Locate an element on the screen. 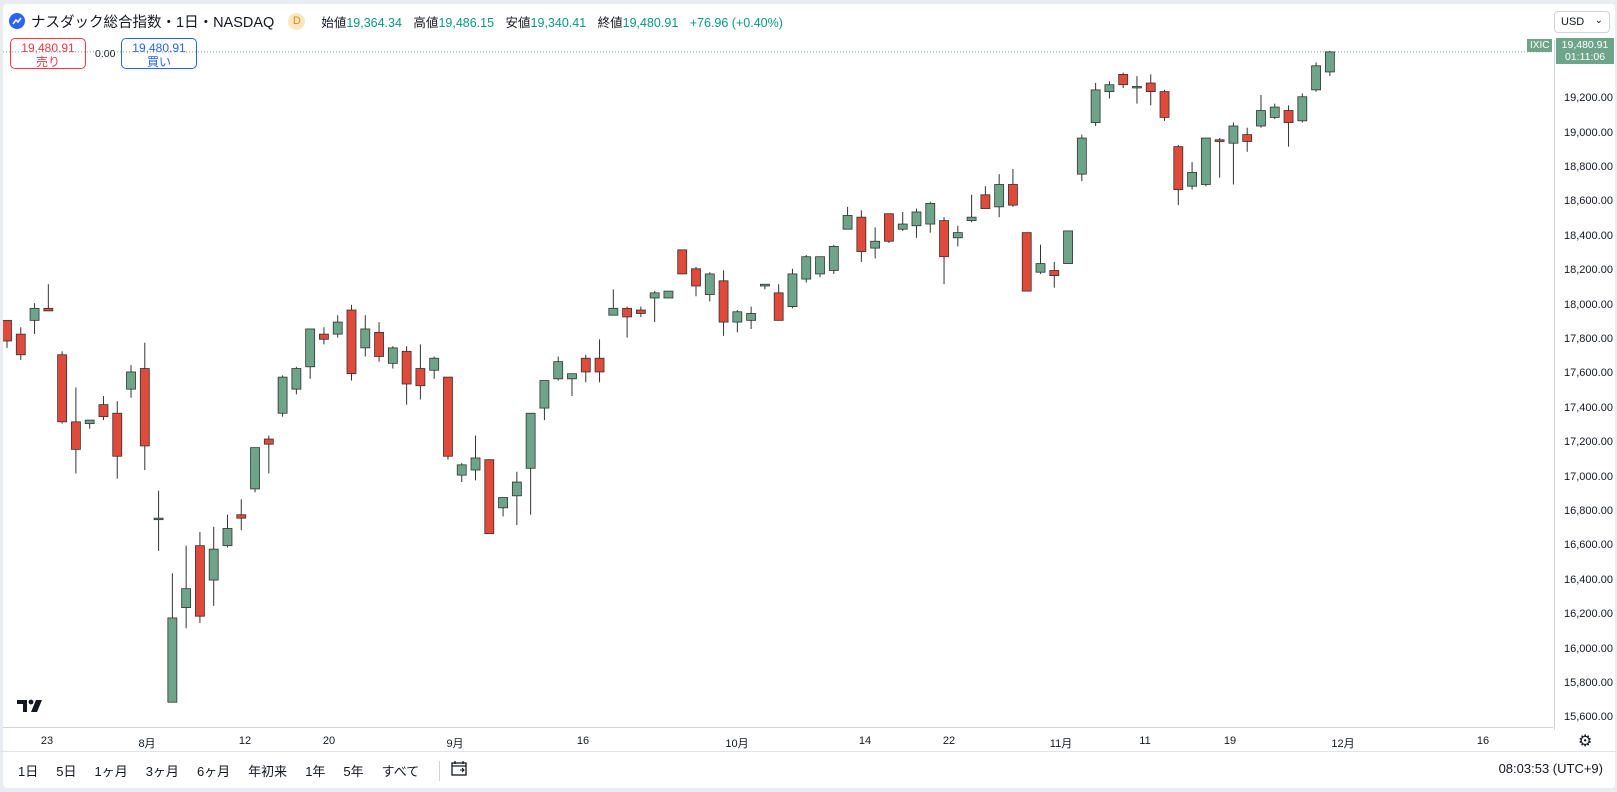 The height and width of the screenshot is (792, 1617). currency-select: USD ⌄ is located at coordinates (1582, 22).